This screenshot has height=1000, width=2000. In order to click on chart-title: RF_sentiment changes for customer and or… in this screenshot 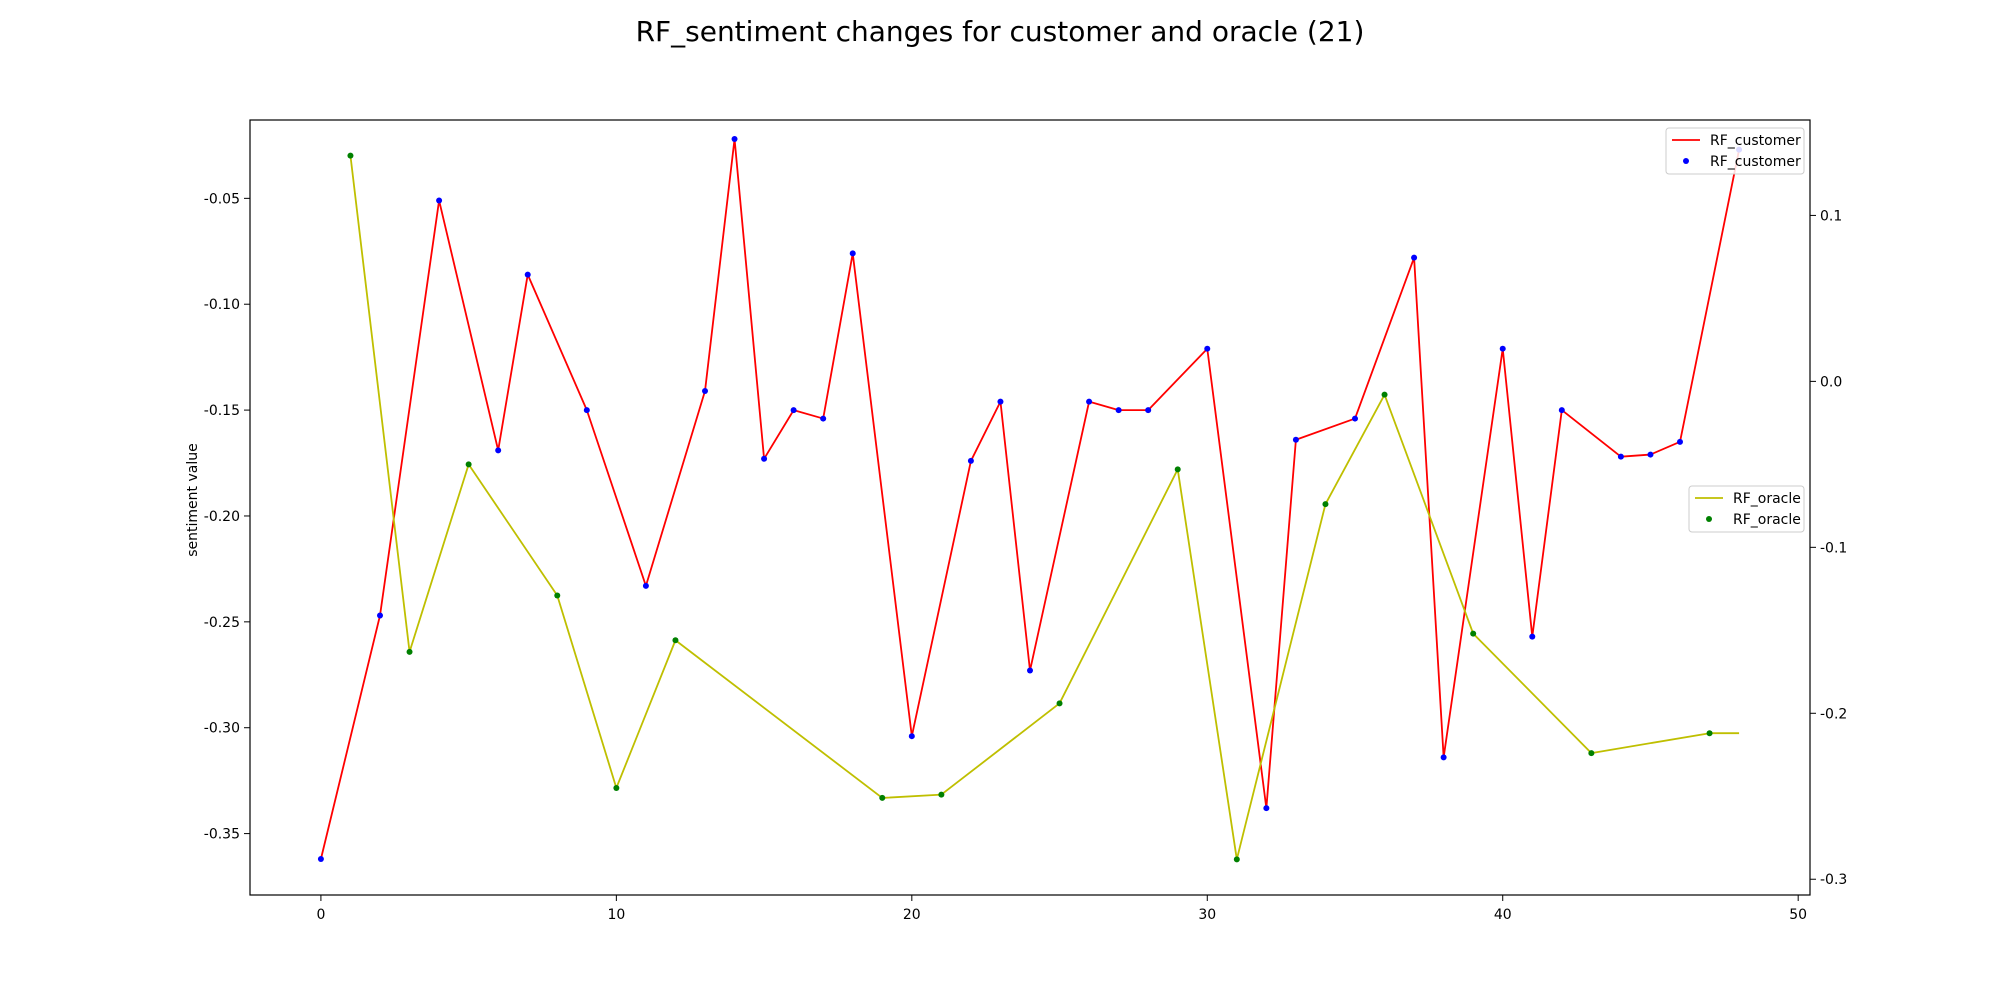, I will do `click(1000, 31)`.